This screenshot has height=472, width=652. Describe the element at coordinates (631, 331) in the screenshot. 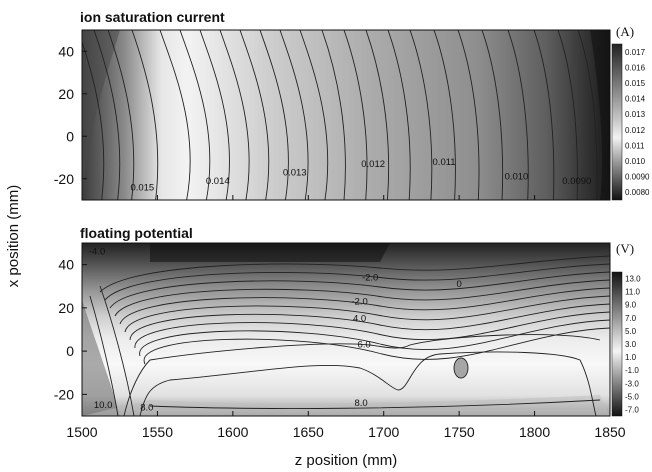

I see `colorbar-tick-label: 5.0` at that location.